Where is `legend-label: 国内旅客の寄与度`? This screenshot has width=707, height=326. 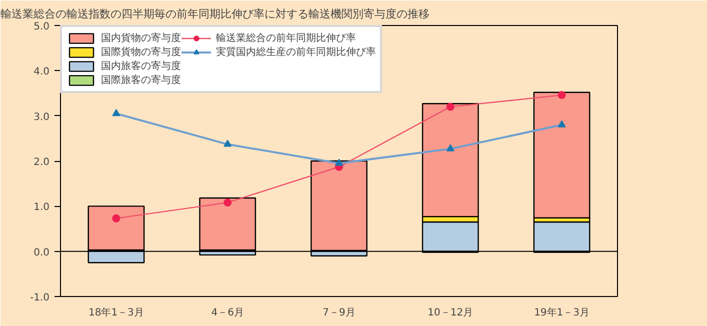 legend-label: 国内旅客の寄与度 is located at coordinates (141, 66).